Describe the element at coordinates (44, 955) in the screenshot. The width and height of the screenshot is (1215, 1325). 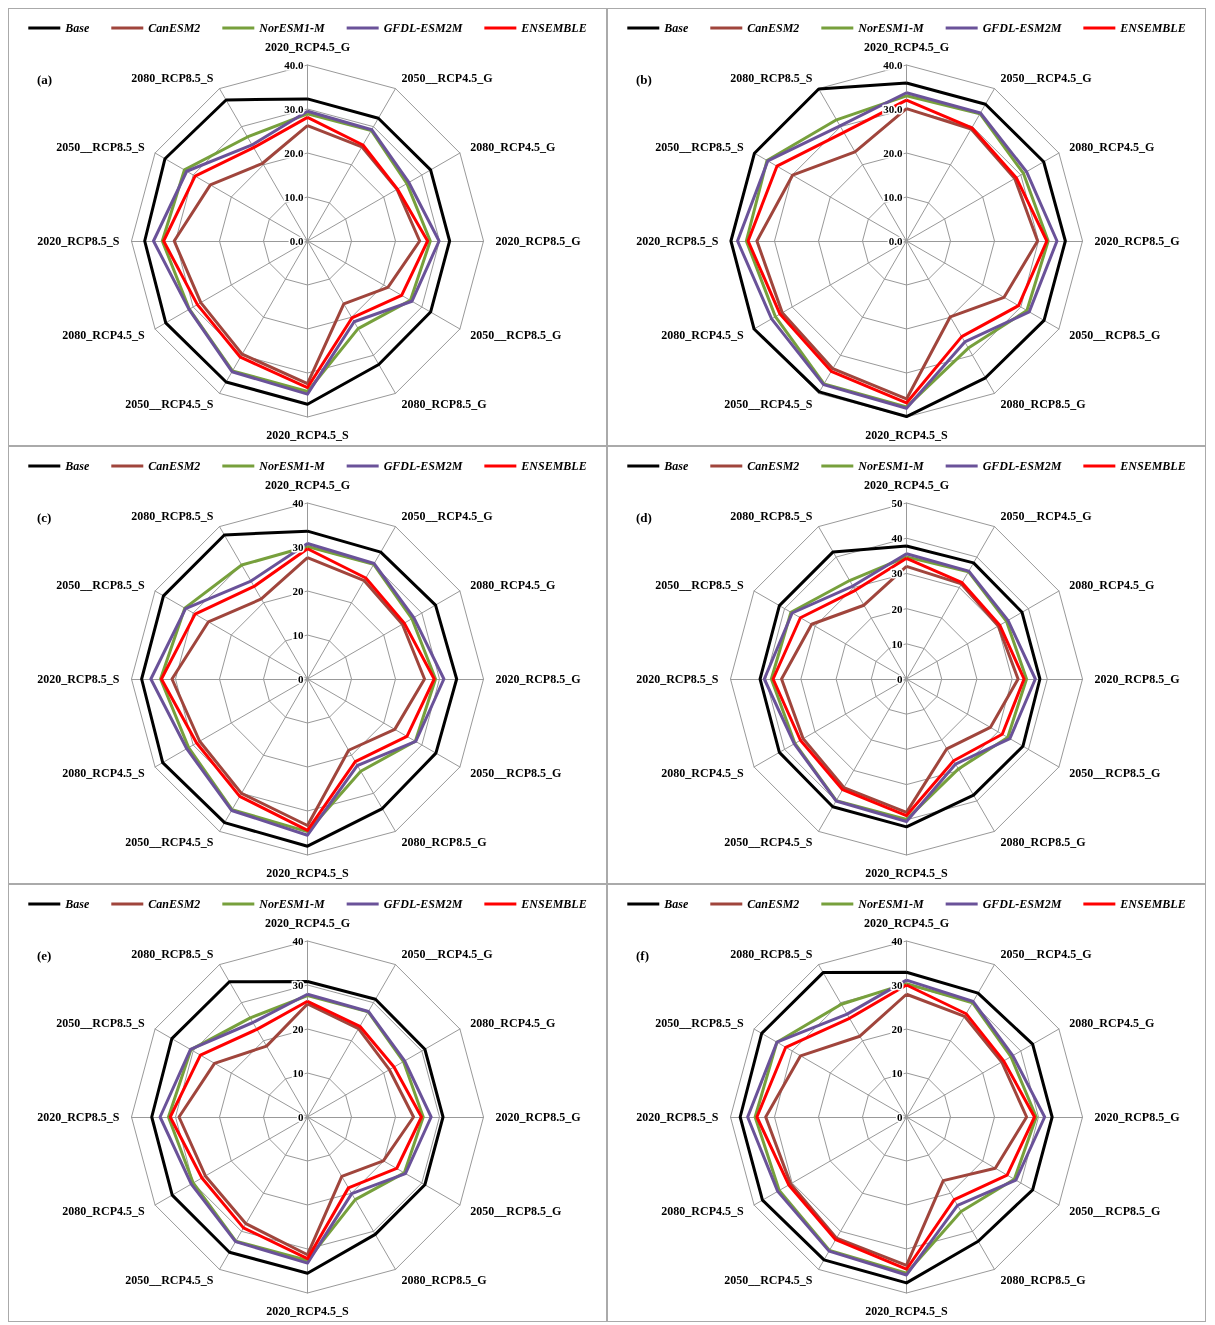
I see `text: (e)` at that location.